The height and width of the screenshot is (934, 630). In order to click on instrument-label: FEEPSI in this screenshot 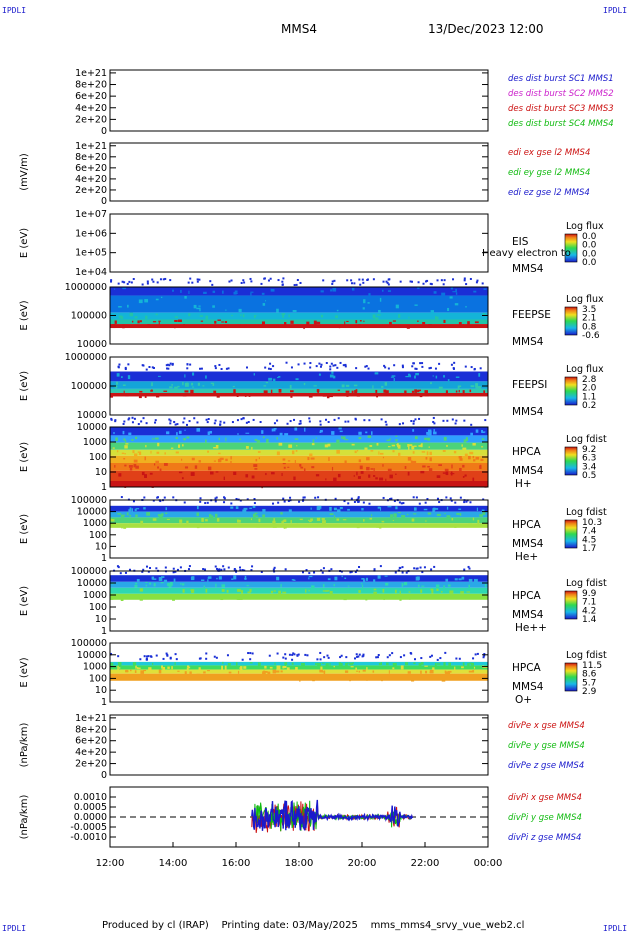, I will do `click(529, 385)`.